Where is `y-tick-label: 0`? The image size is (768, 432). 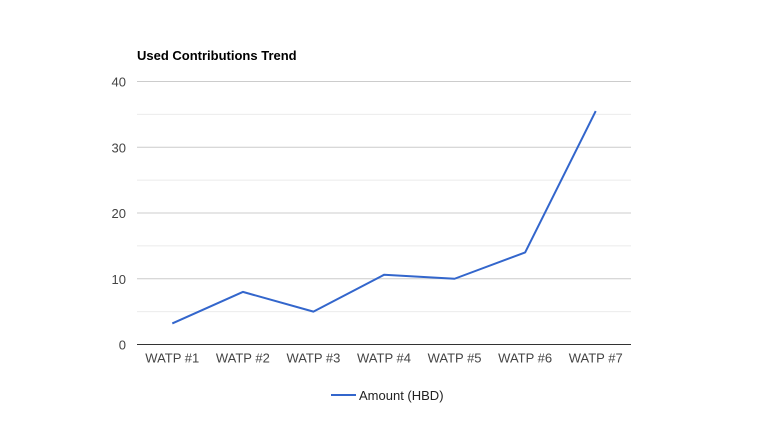
y-tick-label: 0 is located at coordinates (122, 345).